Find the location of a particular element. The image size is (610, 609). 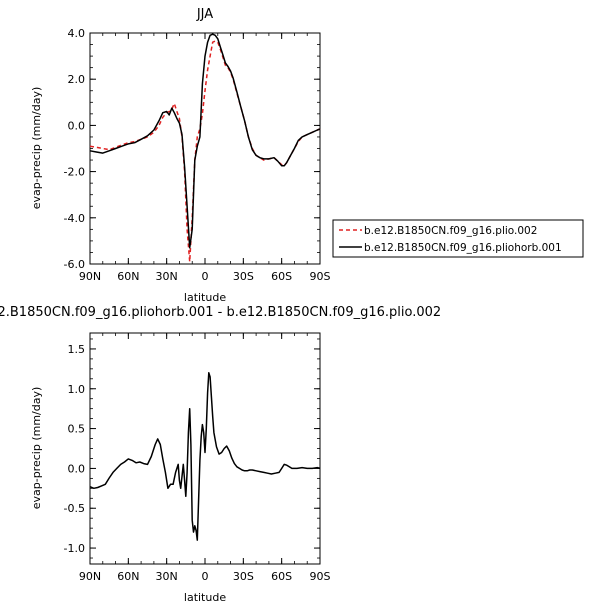

top-plot-frame is located at coordinates (205, 148).